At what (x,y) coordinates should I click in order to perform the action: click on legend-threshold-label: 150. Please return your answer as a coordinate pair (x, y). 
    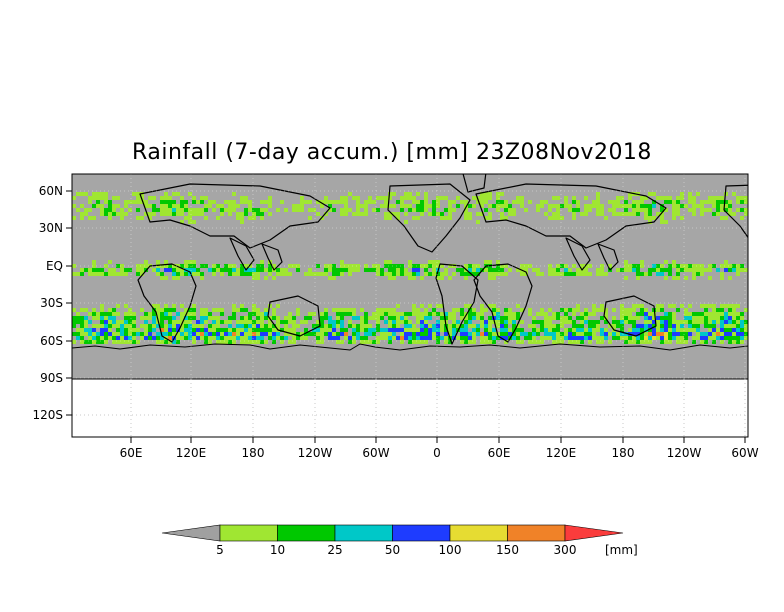
    Looking at the image, I should click on (507, 550).